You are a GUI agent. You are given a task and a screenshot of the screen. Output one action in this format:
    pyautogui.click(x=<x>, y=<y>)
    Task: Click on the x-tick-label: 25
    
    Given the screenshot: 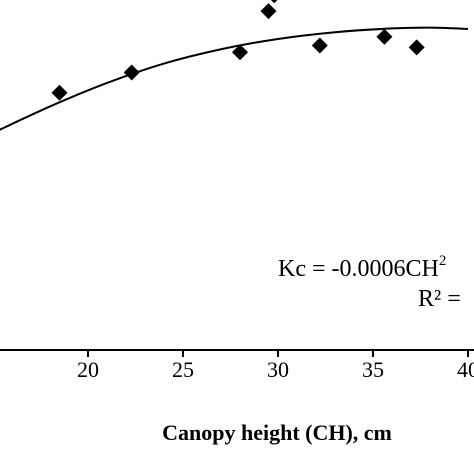 What is the action you would take?
    pyautogui.click(x=183, y=369)
    